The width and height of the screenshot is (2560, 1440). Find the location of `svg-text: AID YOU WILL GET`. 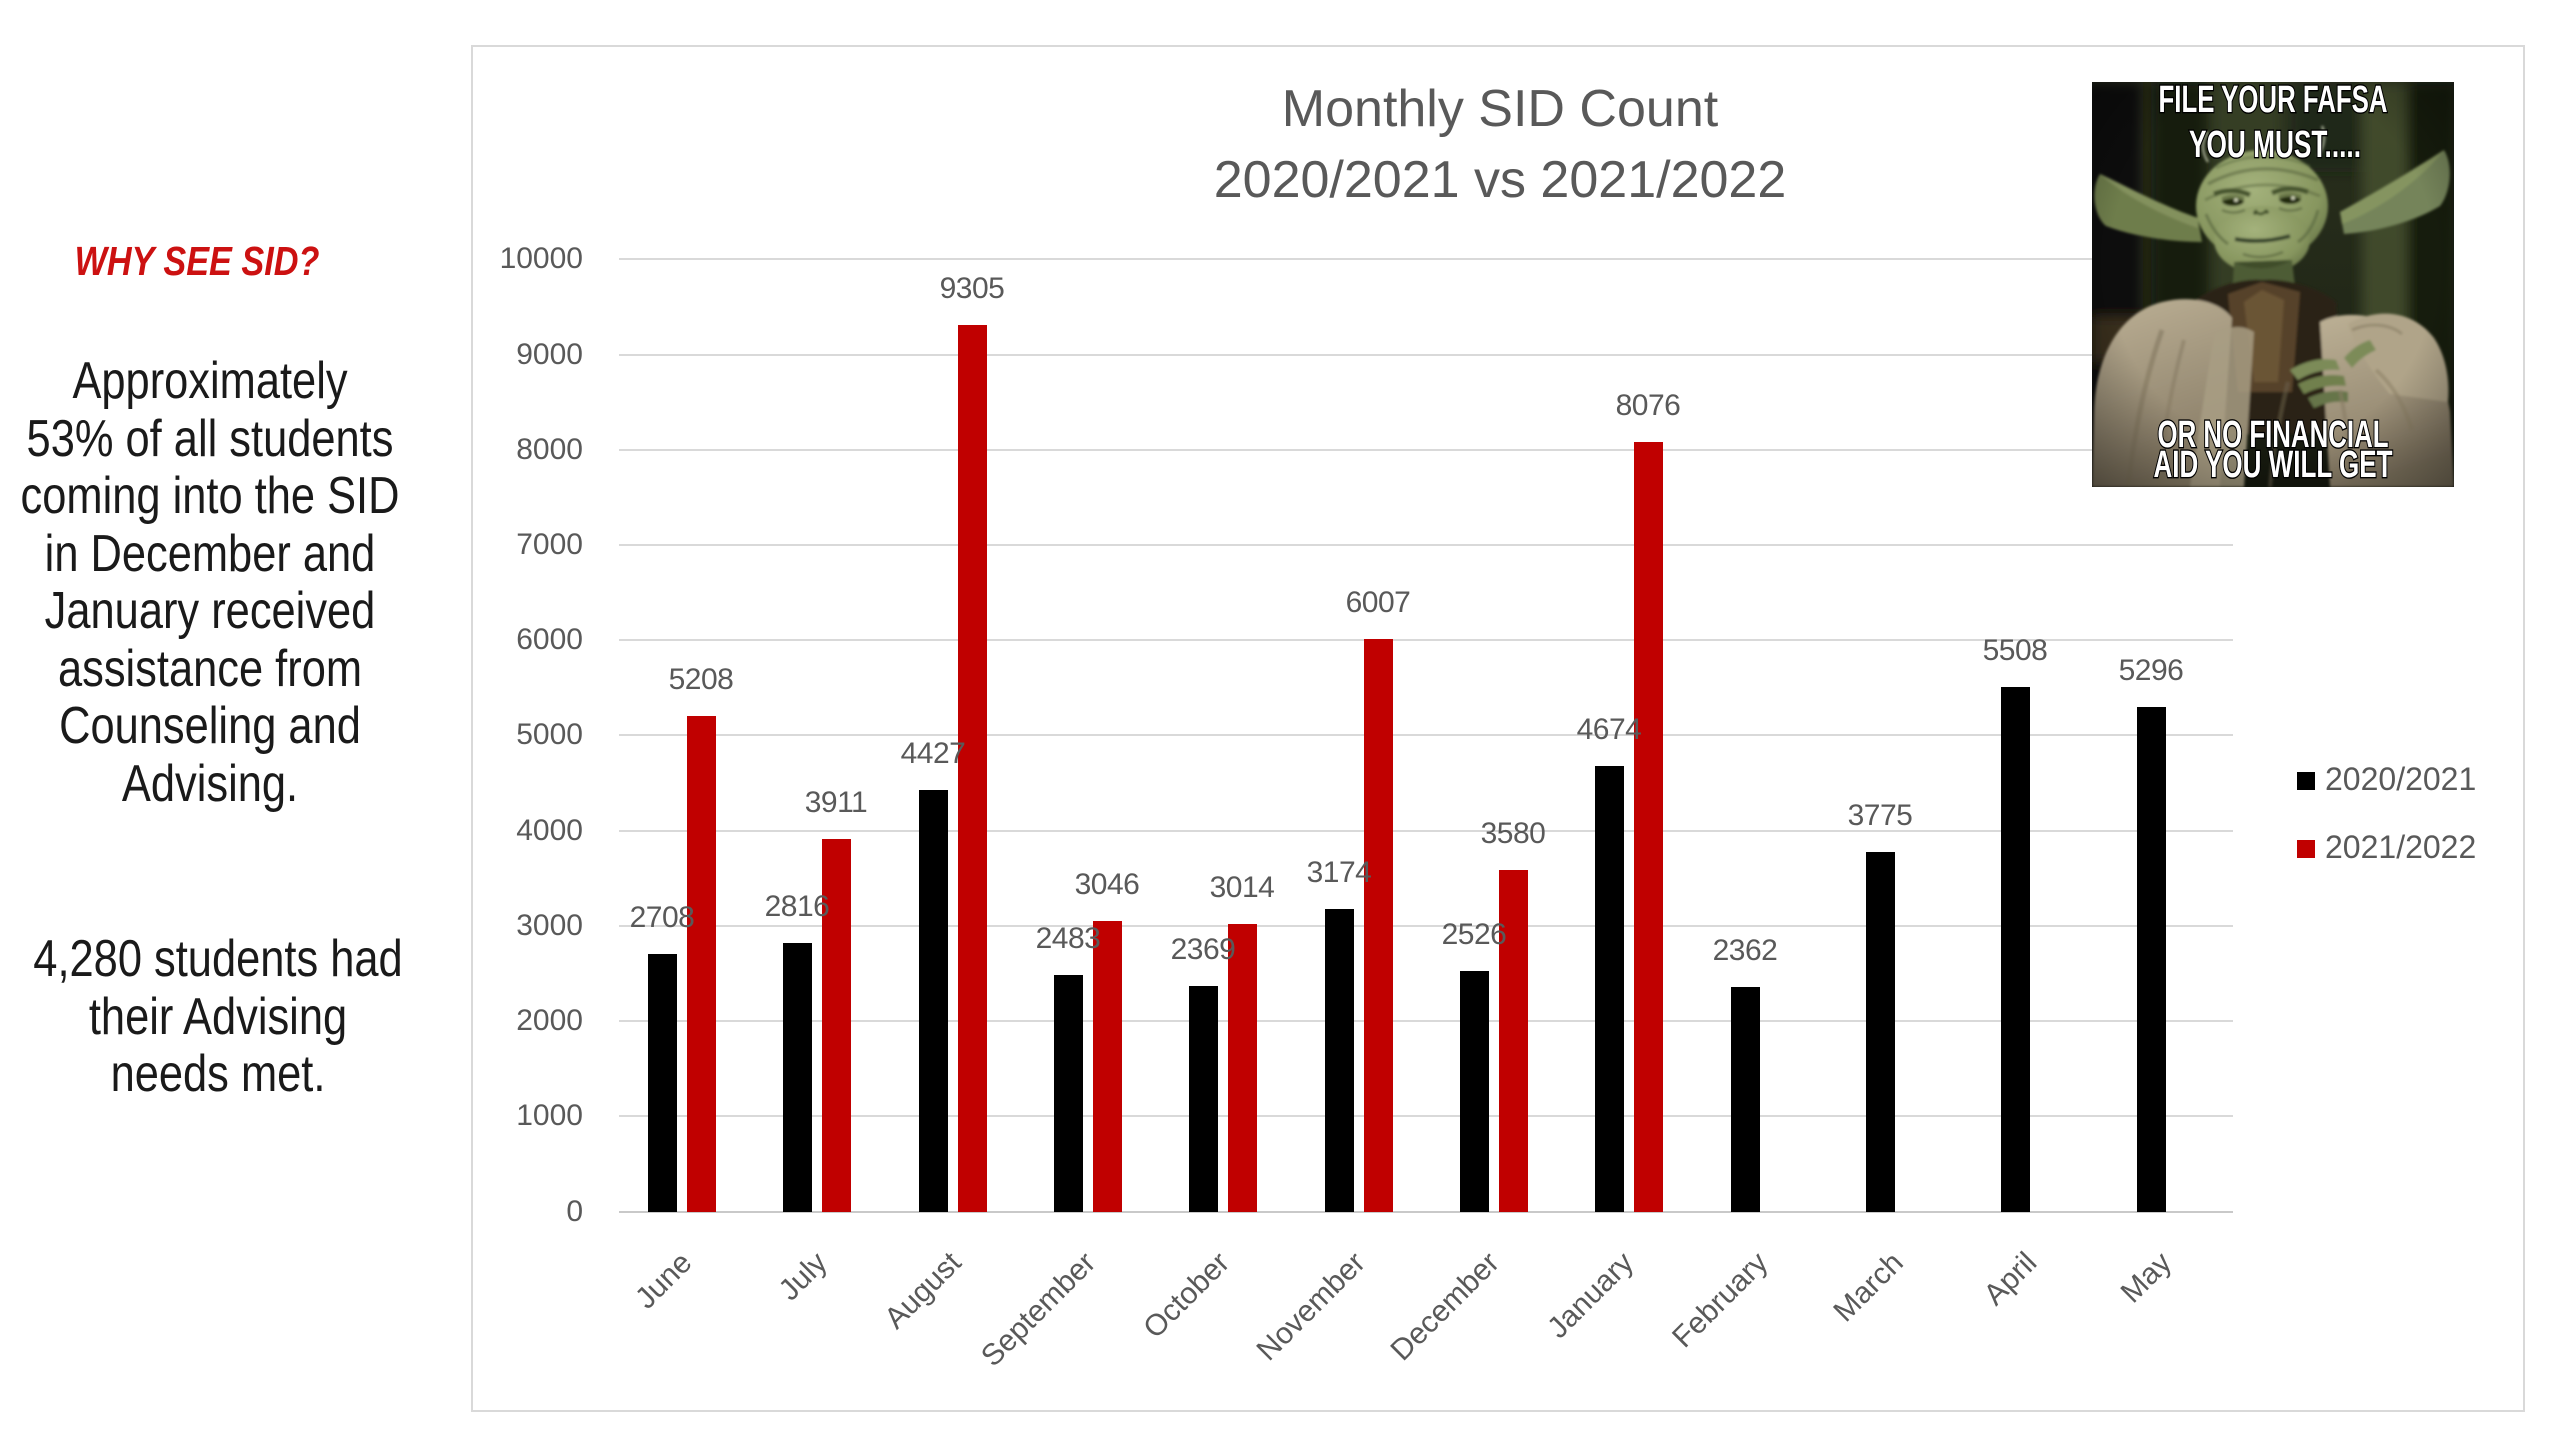

svg-text: AID YOU WILL GET is located at coordinates (2273, 465).